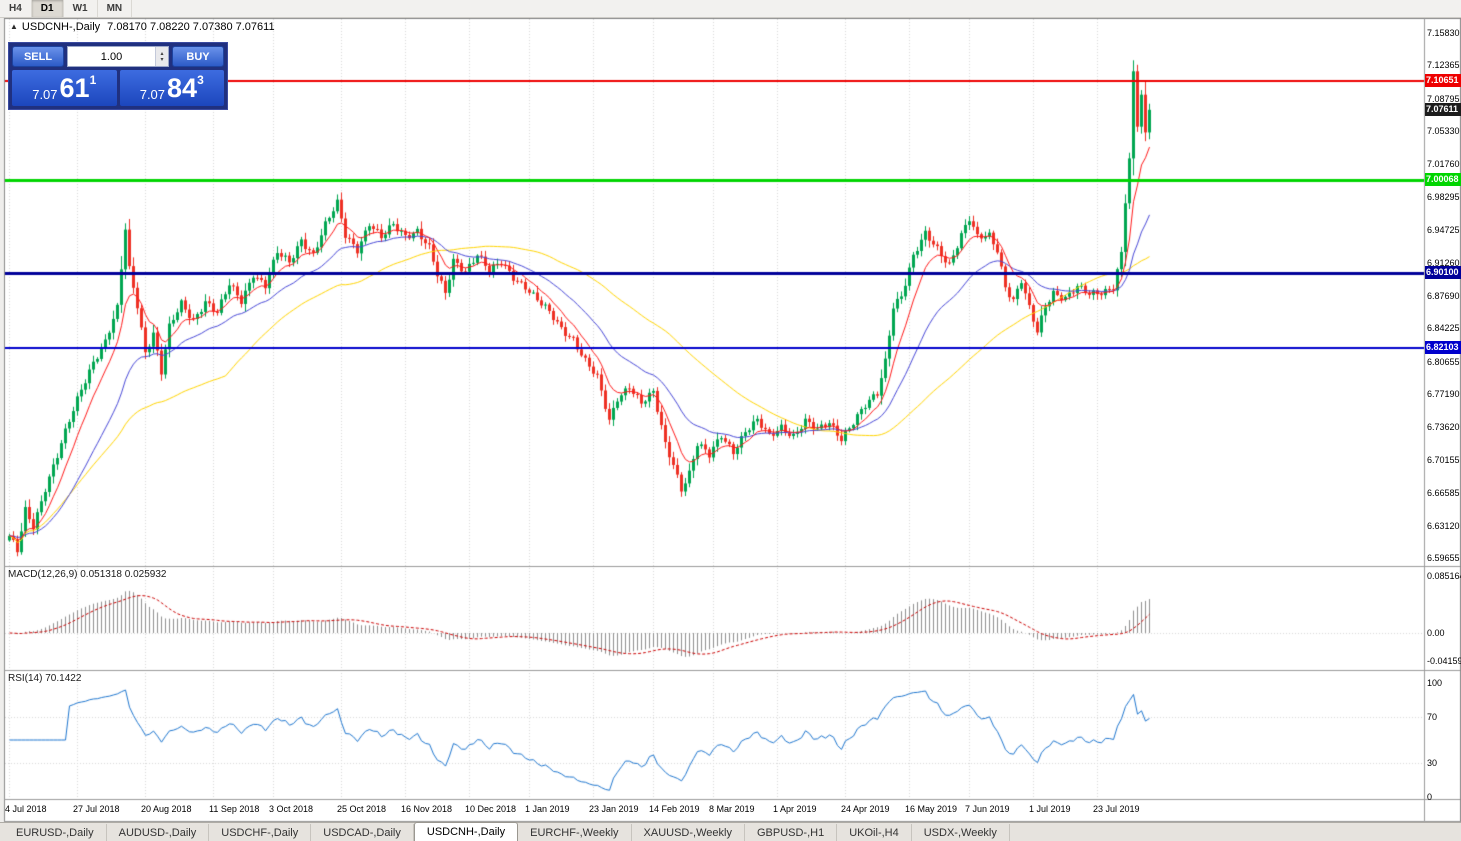  What do you see at coordinates (1443, 164) in the screenshot?
I see `price-tick-label: 7.01760` at bounding box center [1443, 164].